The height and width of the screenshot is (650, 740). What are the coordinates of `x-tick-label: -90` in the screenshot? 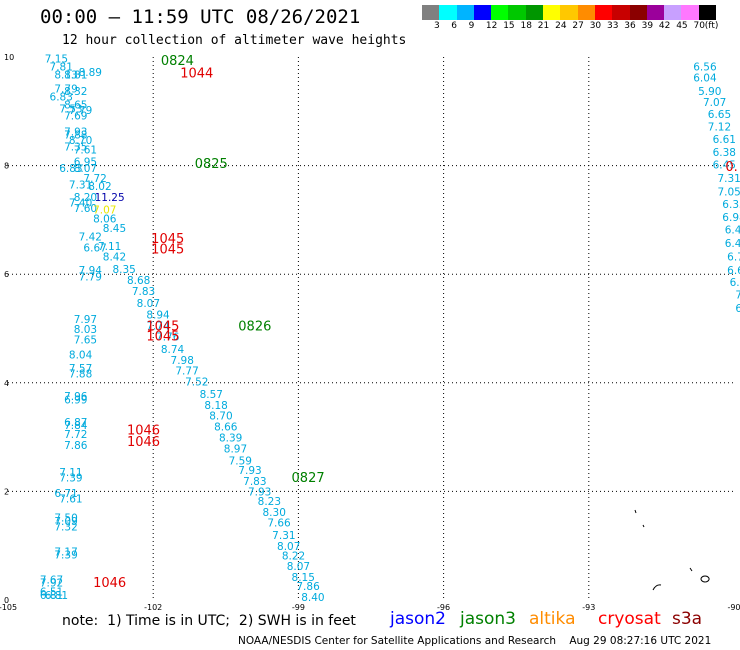 It's located at (733, 607).